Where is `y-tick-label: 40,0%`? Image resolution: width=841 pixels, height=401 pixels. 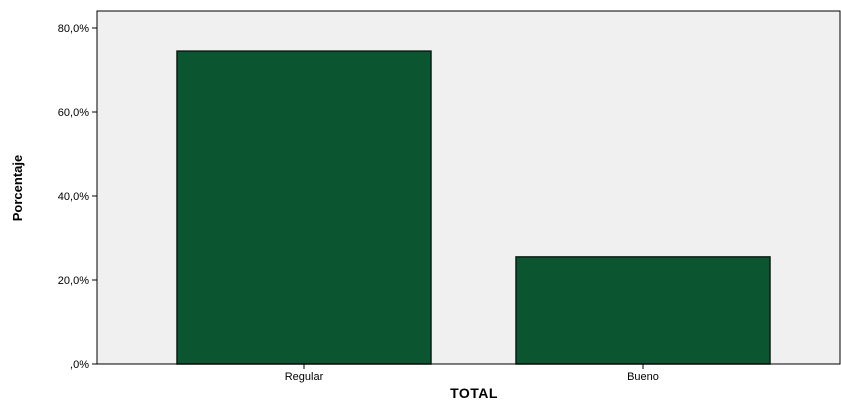
y-tick-label: 40,0% is located at coordinates (73, 197).